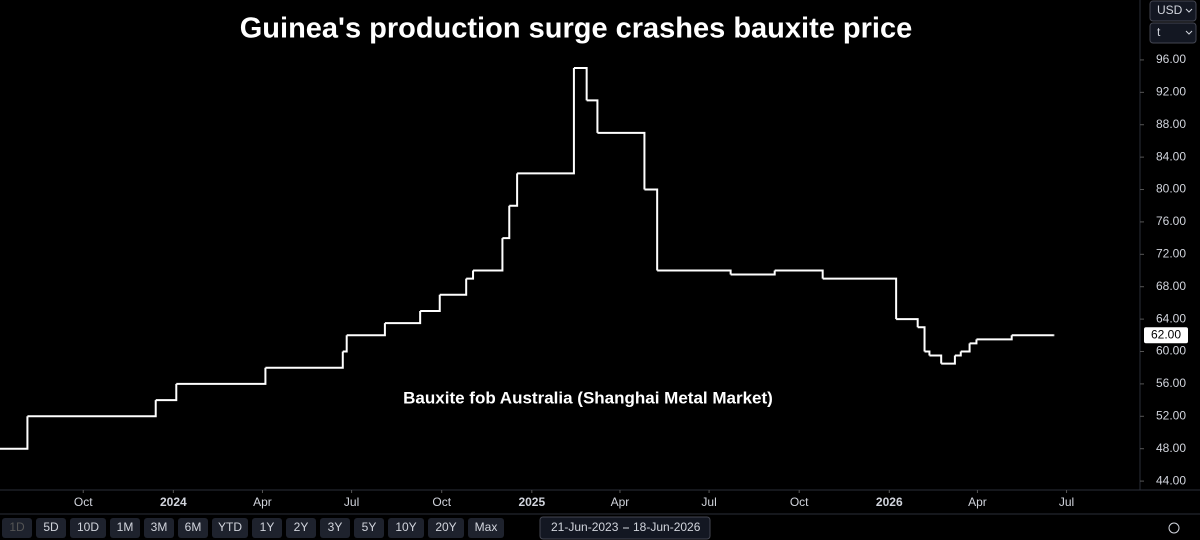 This screenshot has width=1200, height=540. I want to click on range-label: Max, so click(486, 527).